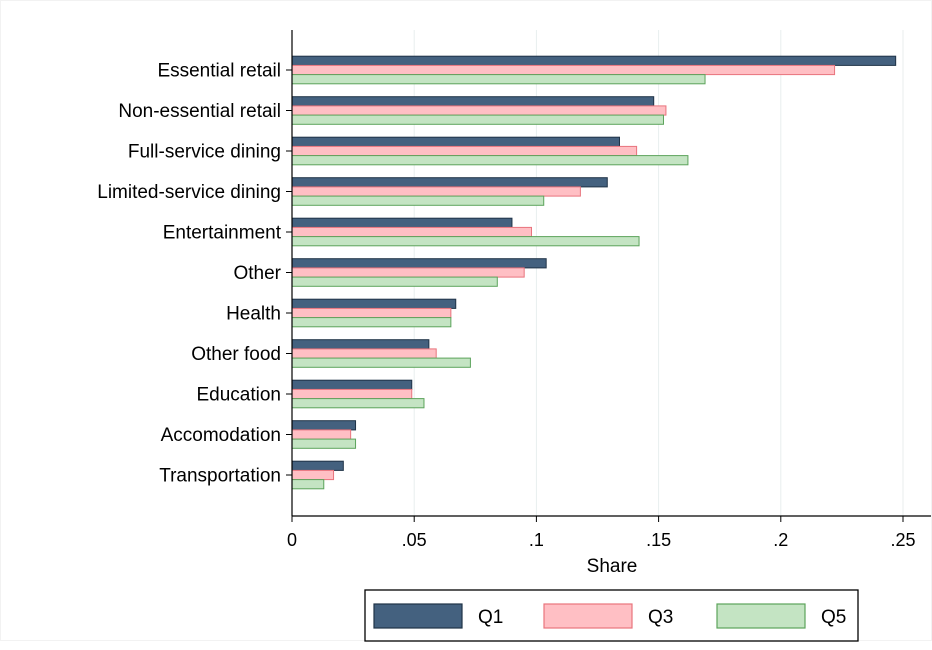 The height and width of the screenshot is (650, 932). What do you see at coordinates (780, 540) in the screenshot?
I see `x-tick-label: .2` at bounding box center [780, 540].